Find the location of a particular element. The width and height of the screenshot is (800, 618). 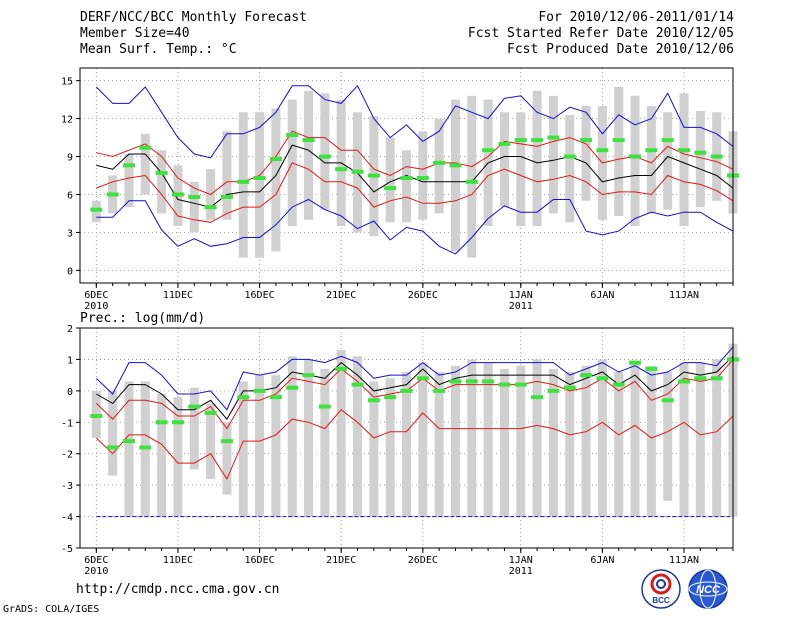

prec-line-p_low is located at coordinates (414, 444).